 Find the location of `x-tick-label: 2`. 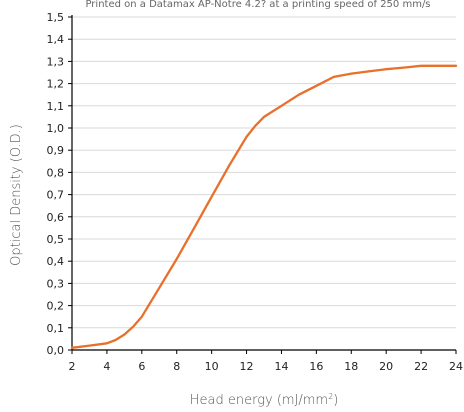

x-tick-label: 2 is located at coordinates (72, 366).